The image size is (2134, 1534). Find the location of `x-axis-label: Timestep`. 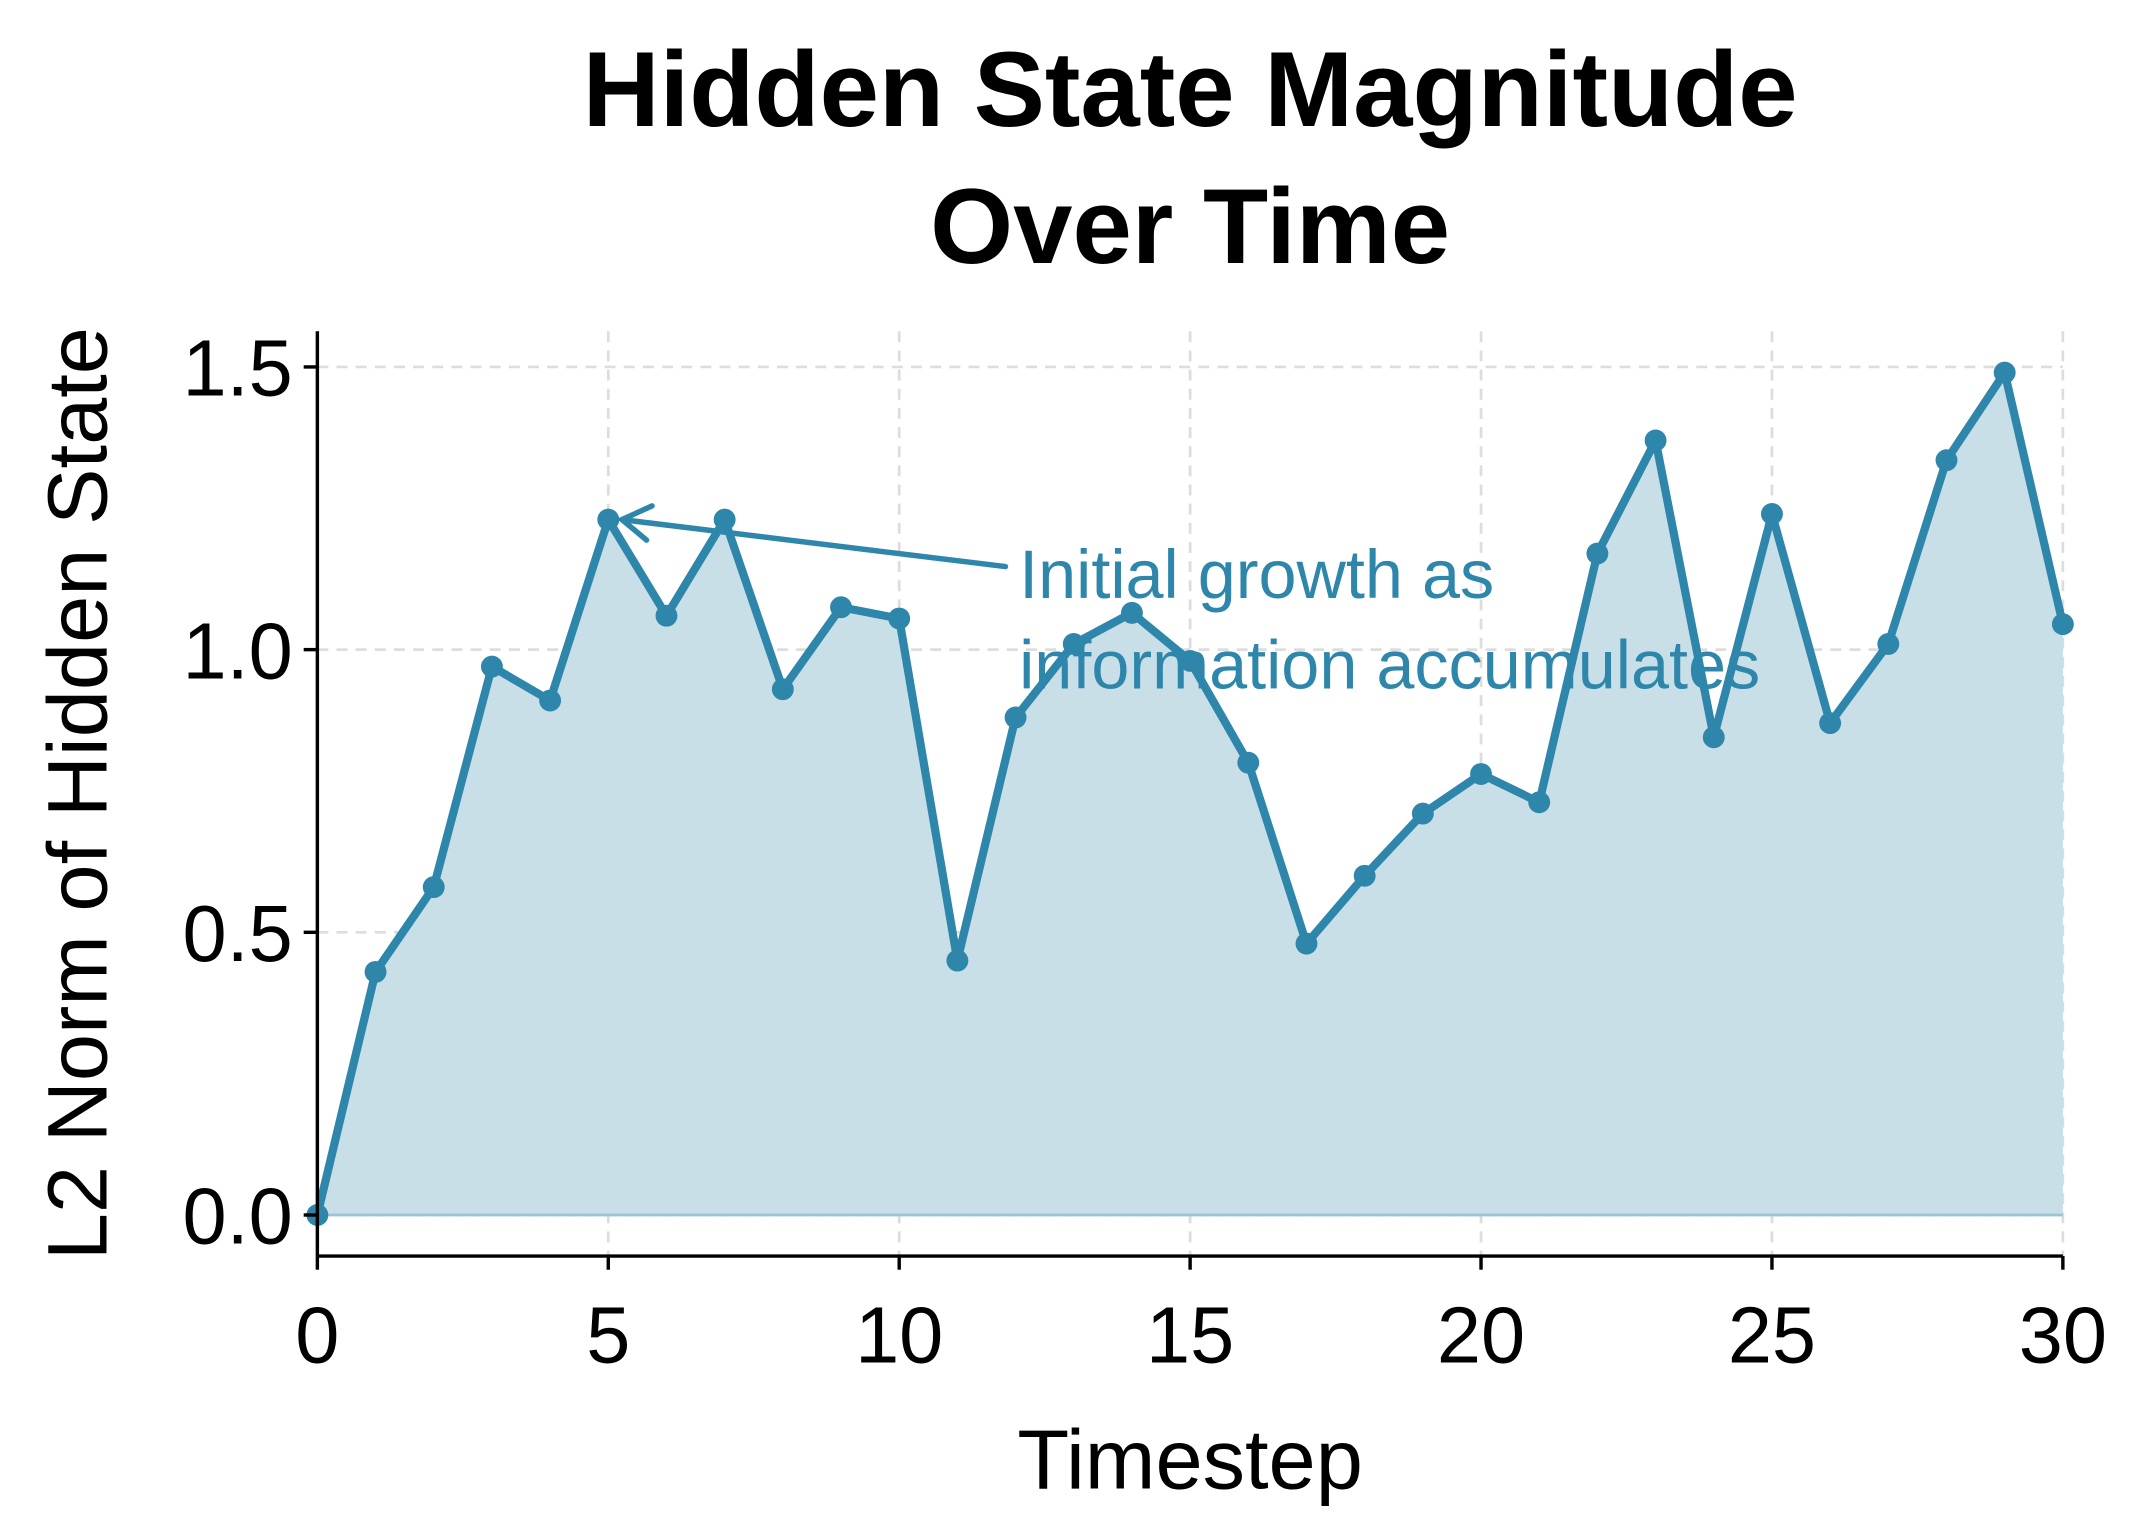

x-axis-label: Timestep is located at coordinates (1190, 1459).